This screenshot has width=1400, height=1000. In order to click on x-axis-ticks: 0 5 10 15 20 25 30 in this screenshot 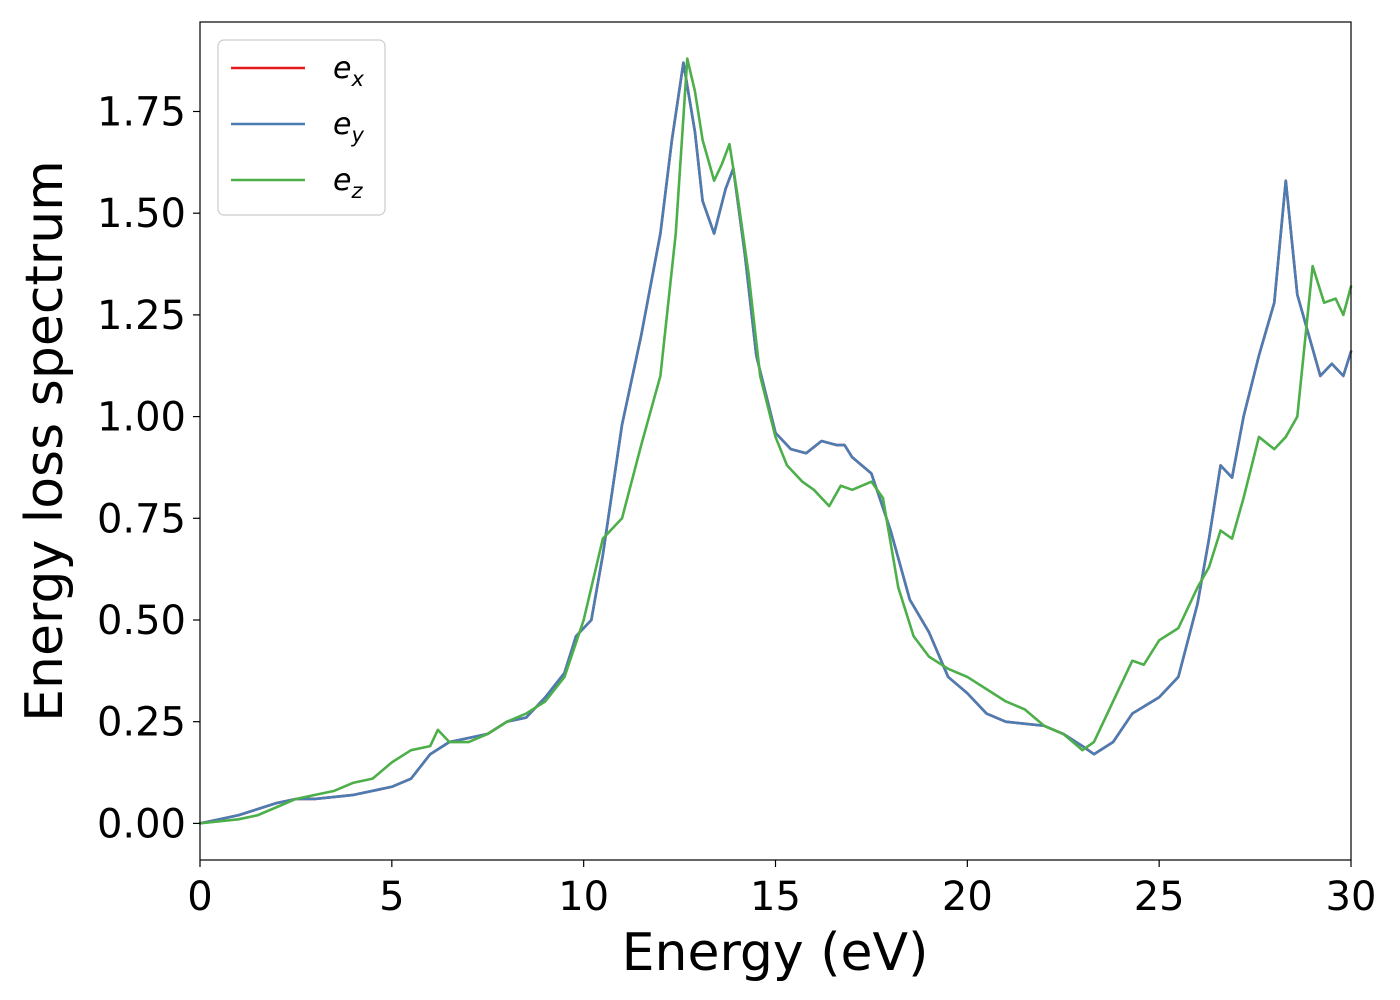, I will do `click(781, 890)`.